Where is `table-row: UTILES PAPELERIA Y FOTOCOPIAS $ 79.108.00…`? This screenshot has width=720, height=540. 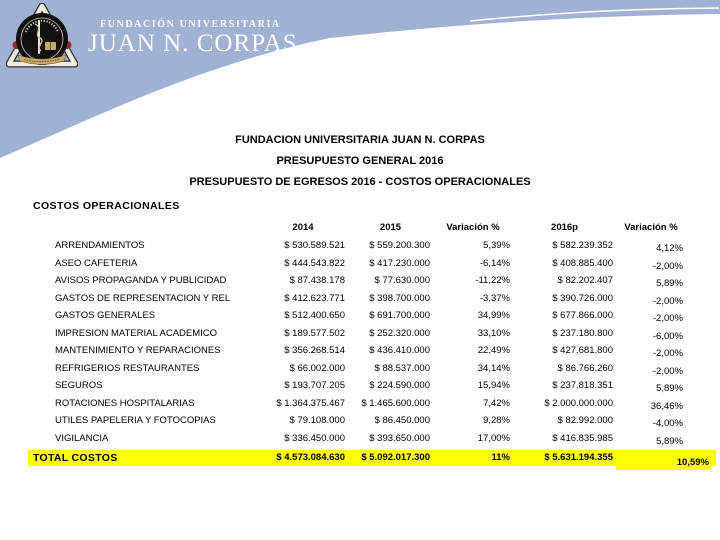 table-row: UTILES PAPELERIA Y FOTOCOPIAS $ 79.108.00… is located at coordinates (372, 421).